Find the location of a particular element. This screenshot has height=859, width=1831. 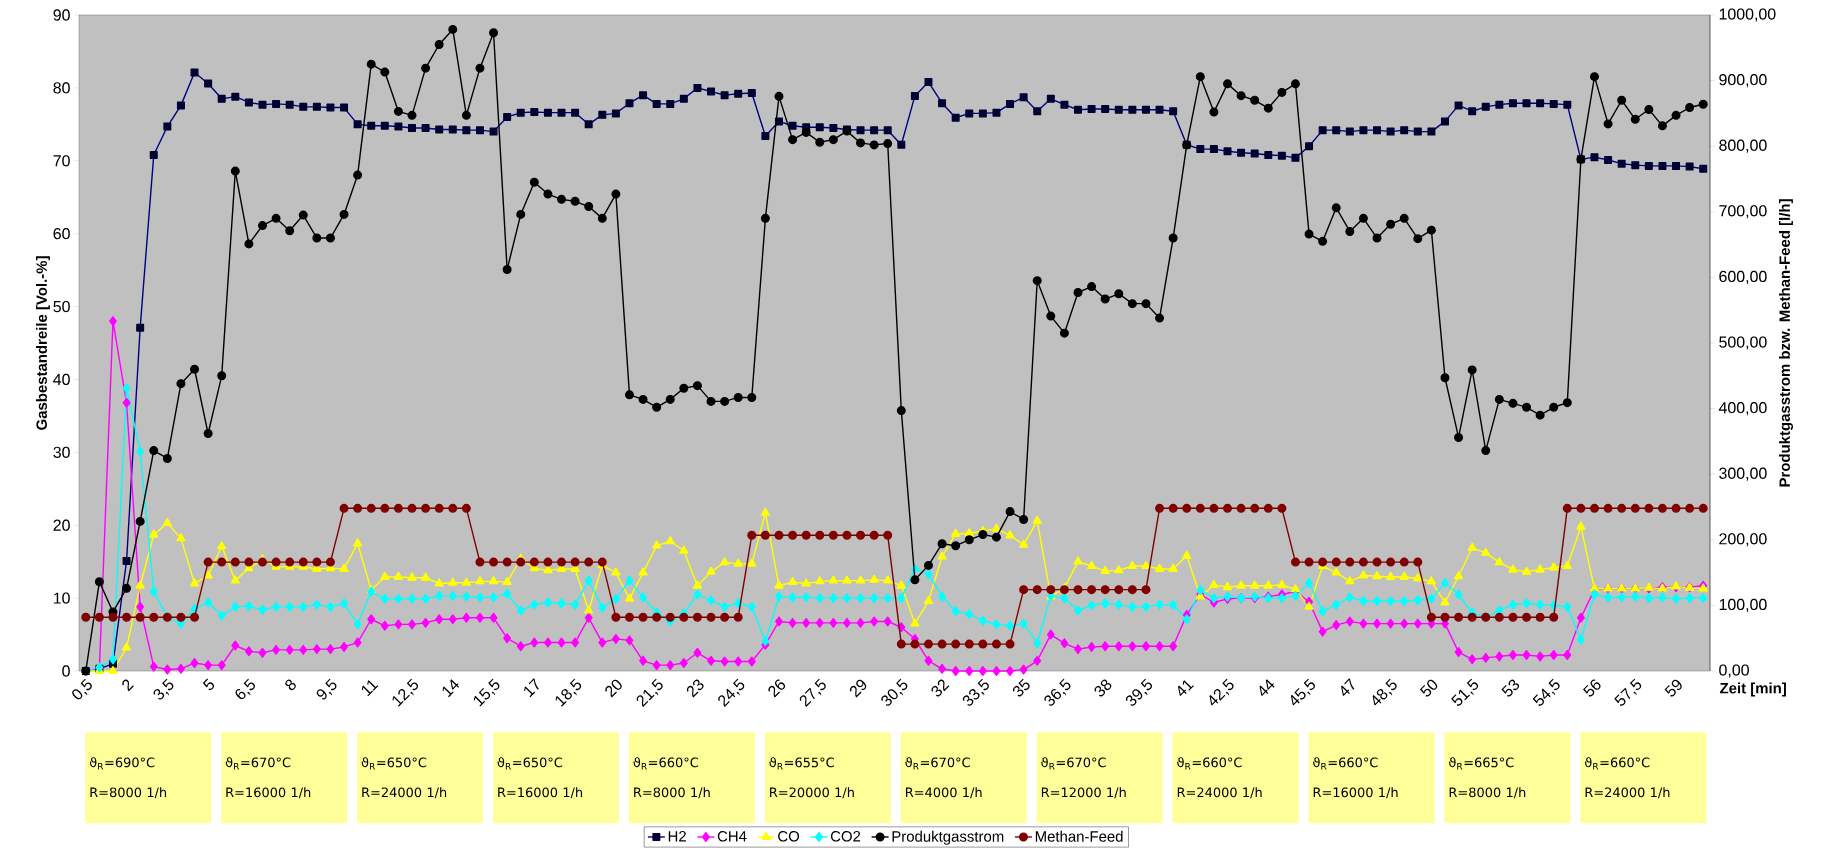

y2-tick-label: 400,00 is located at coordinates (1742, 409).